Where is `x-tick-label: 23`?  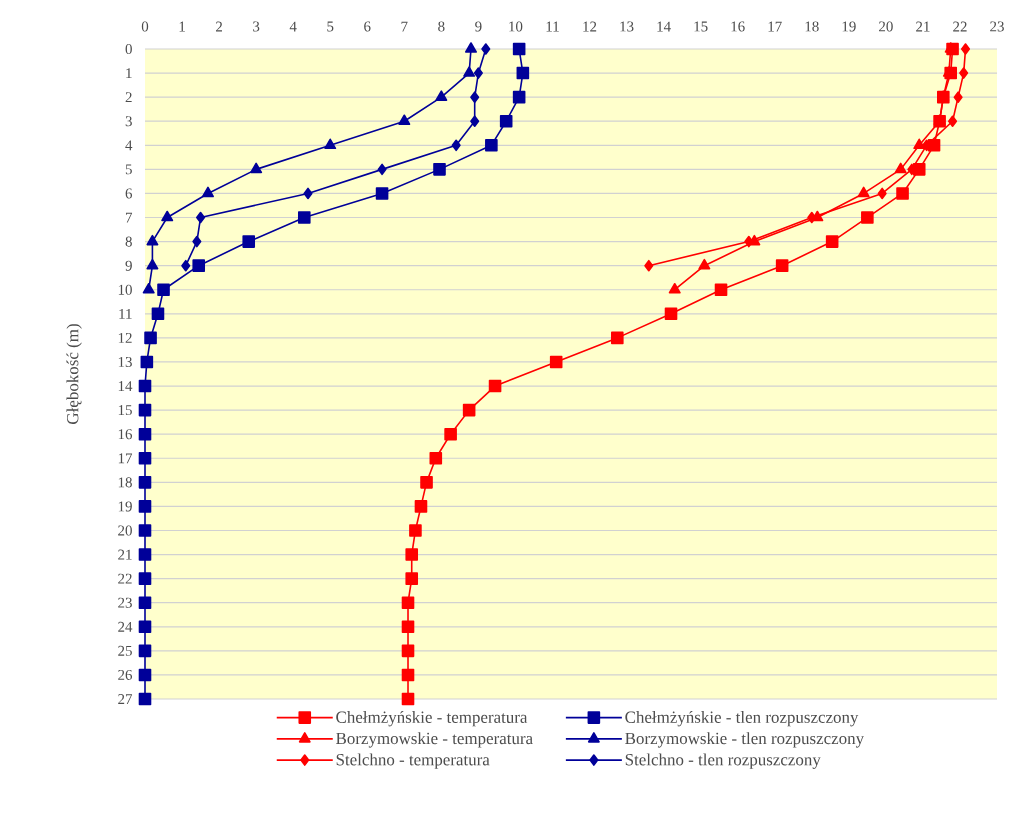 x-tick-label: 23 is located at coordinates (997, 26).